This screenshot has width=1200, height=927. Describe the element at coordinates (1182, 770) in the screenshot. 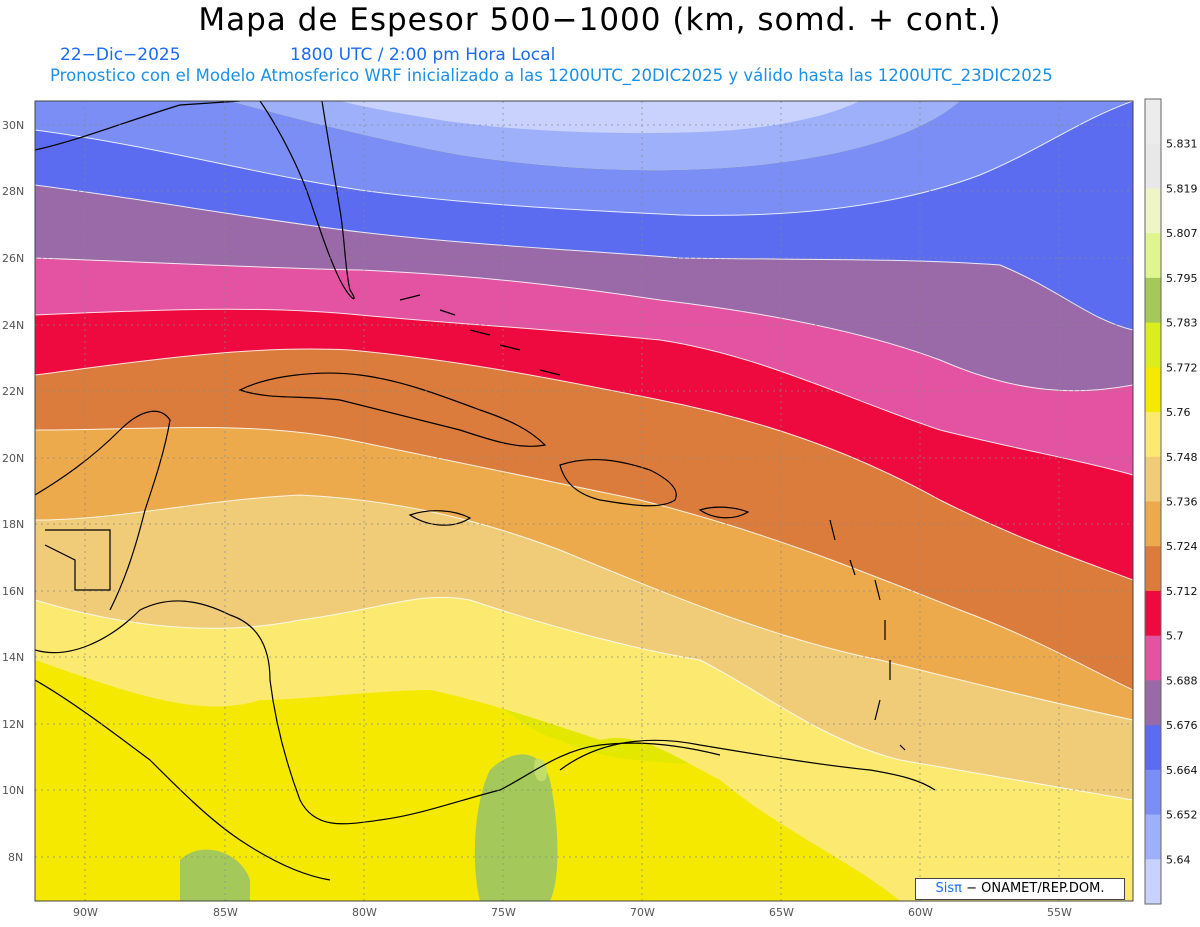

I see `colorbar-label: 5.664` at that location.